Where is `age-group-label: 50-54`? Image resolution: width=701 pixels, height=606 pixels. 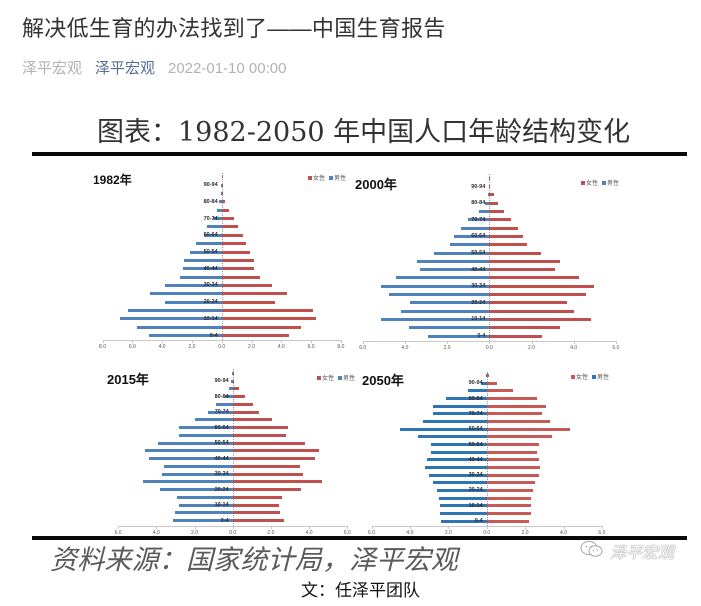
age-group-label: 50-54 is located at coordinates (475, 444).